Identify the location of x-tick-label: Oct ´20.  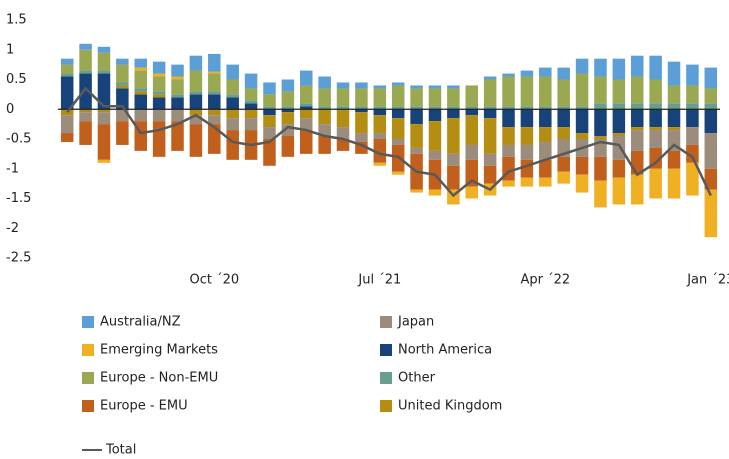
(214, 280).